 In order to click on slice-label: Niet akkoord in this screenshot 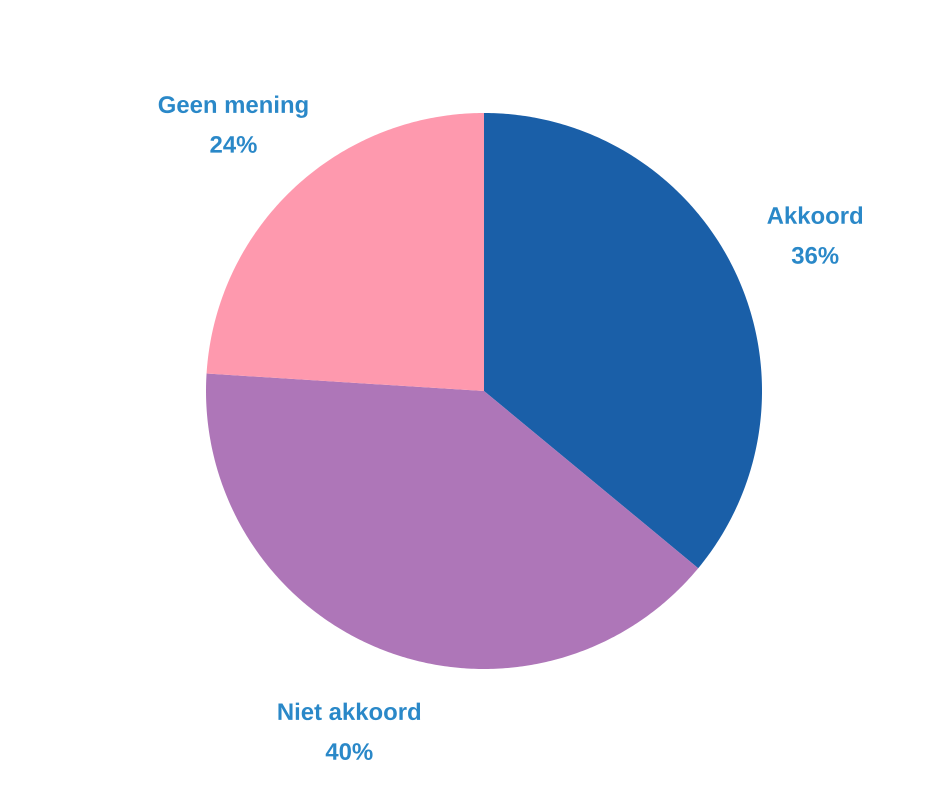, I will do `click(349, 711)`.